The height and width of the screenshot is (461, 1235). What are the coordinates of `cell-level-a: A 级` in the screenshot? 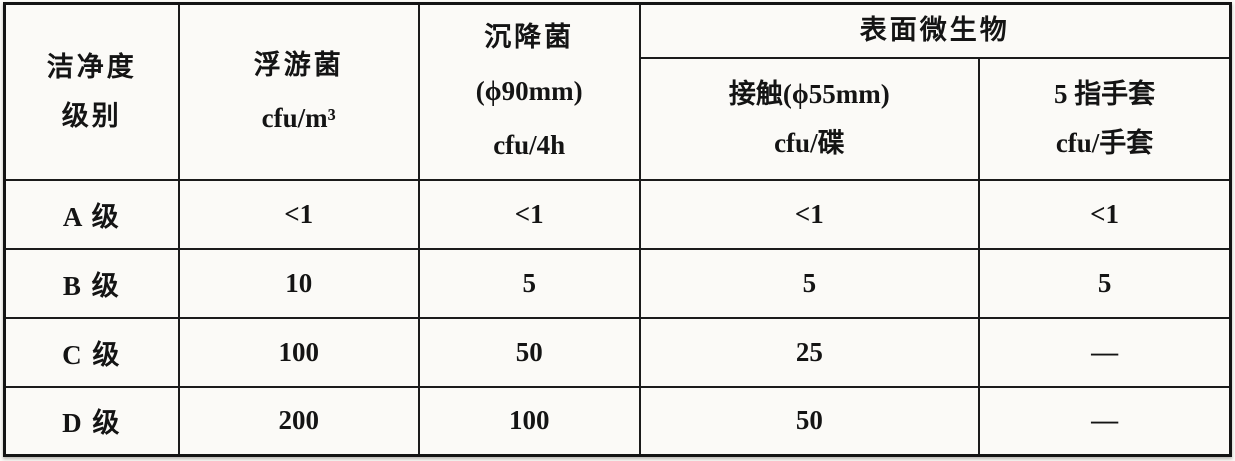 It's located at (91, 214).